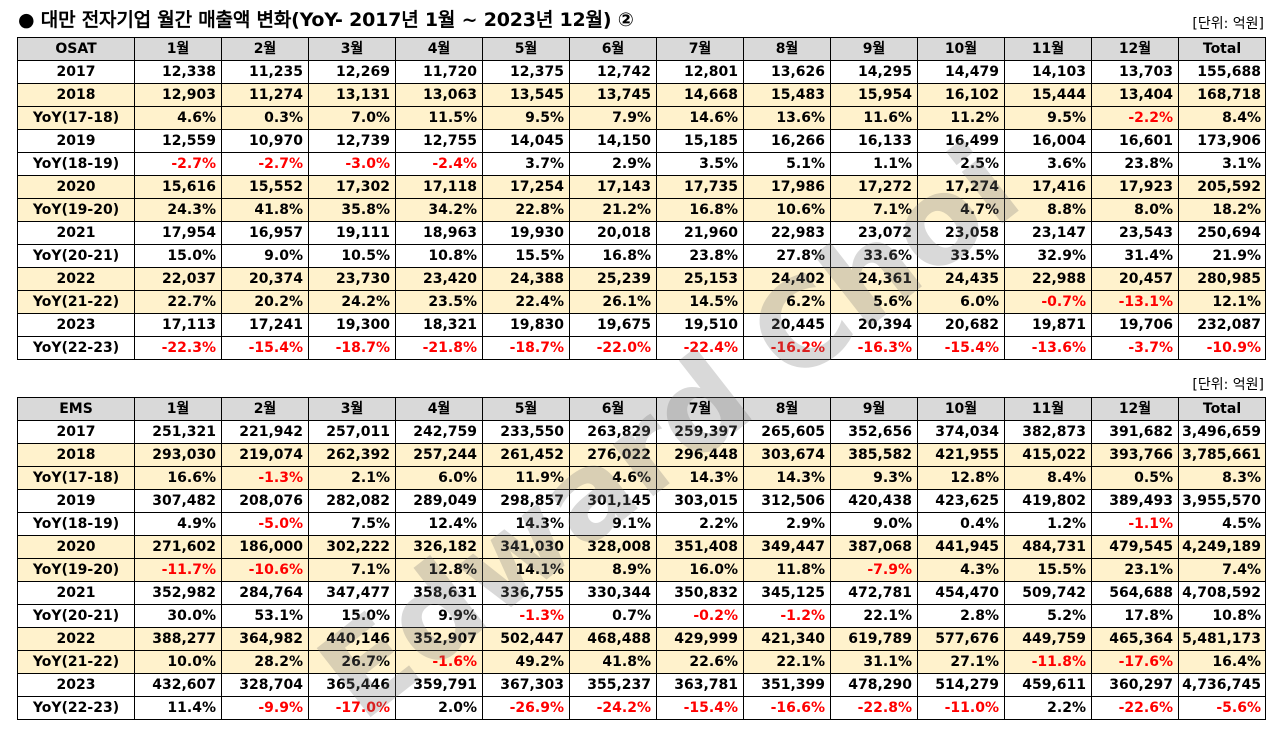 The image size is (1280, 747). Describe the element at coordinates (874, 302) in the screenshot. I see `value-cell: 5.6%` at that location.